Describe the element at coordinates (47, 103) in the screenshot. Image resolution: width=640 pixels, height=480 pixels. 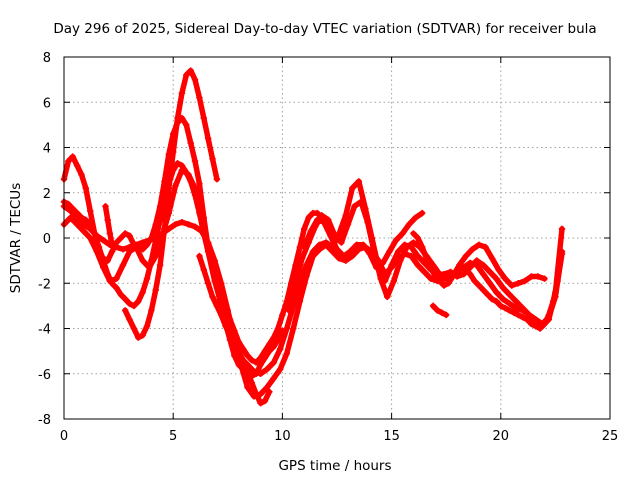
I see `y-tick-label: 6` at that location.